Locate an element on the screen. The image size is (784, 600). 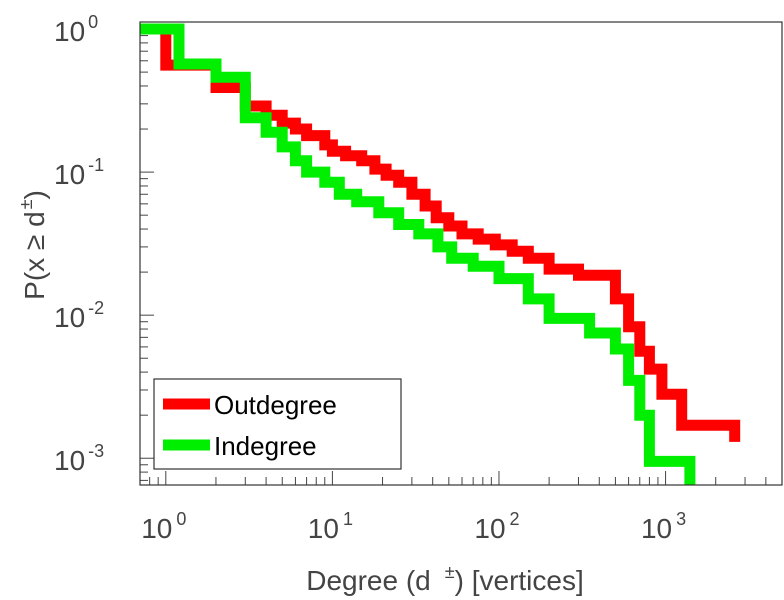
y-tick-label: 10 -3 is located at coordinates (79, 458).